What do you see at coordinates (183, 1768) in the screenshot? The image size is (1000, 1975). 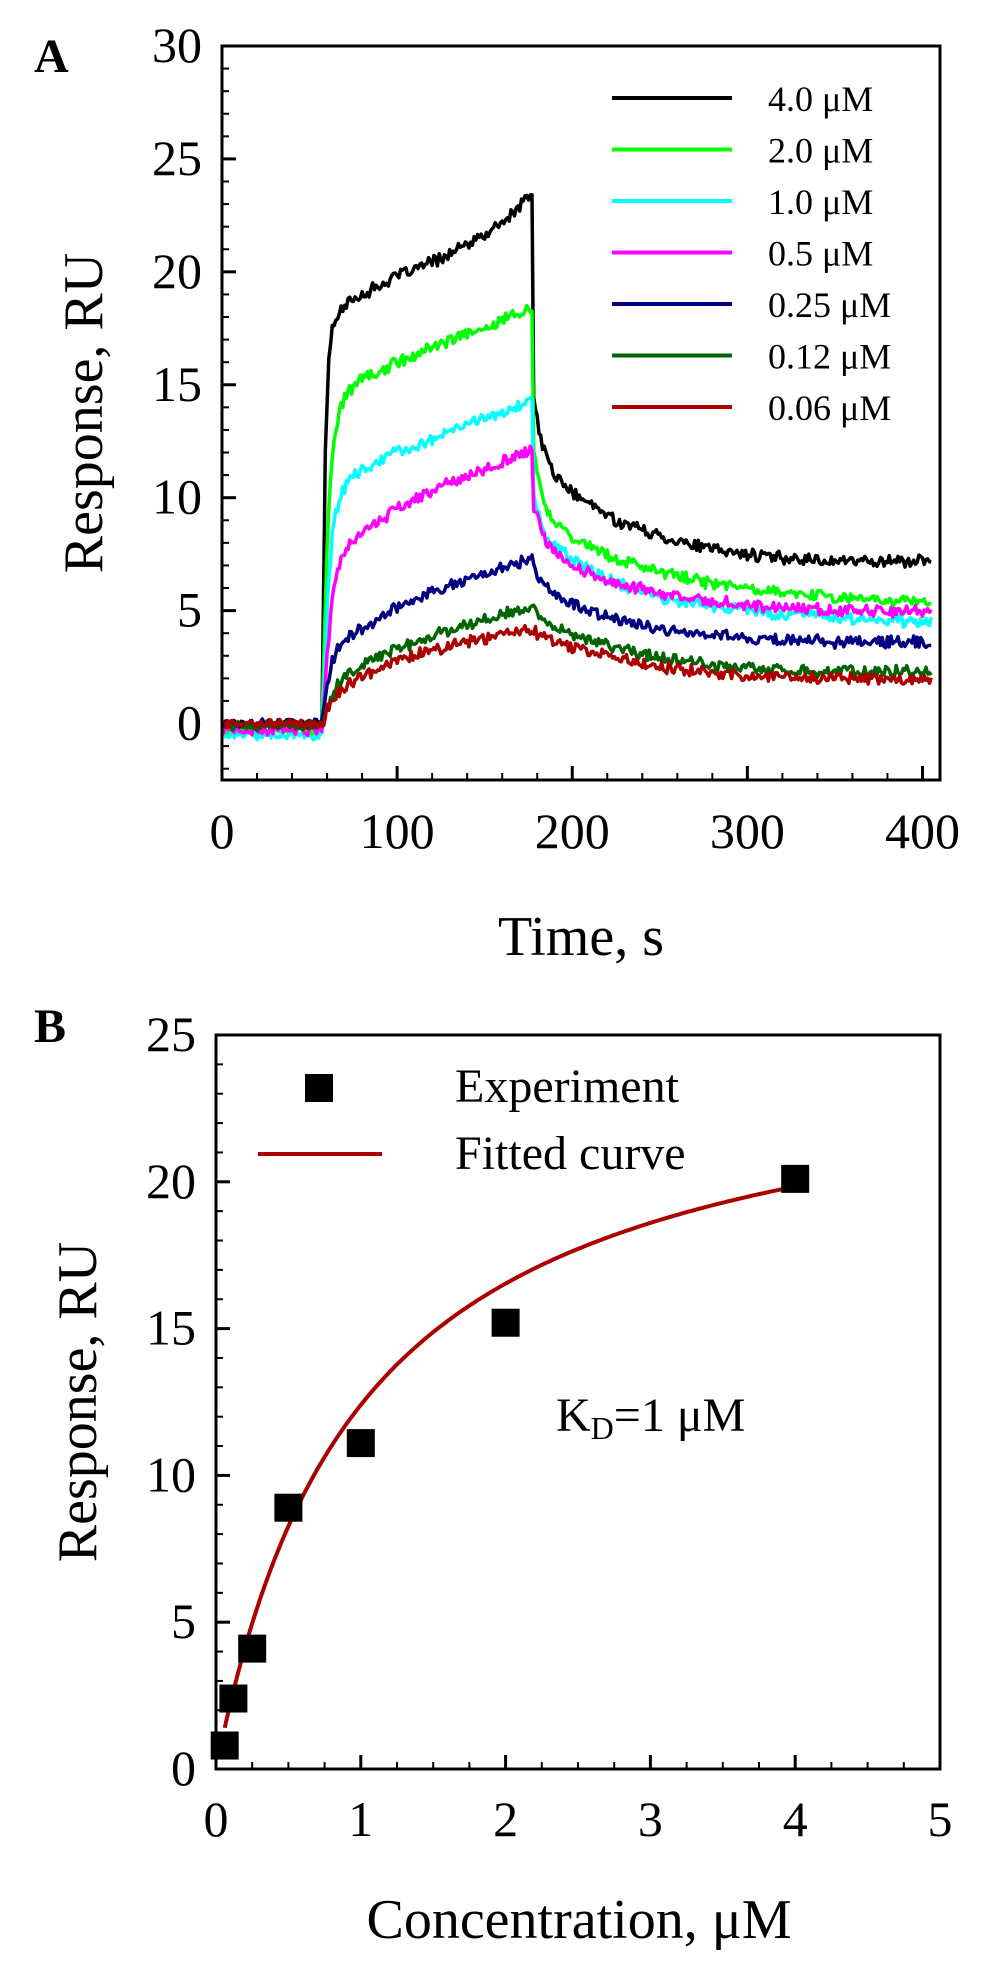 I see `panel-b-y-tick-label: 0` at bounding box center [183, 1768].